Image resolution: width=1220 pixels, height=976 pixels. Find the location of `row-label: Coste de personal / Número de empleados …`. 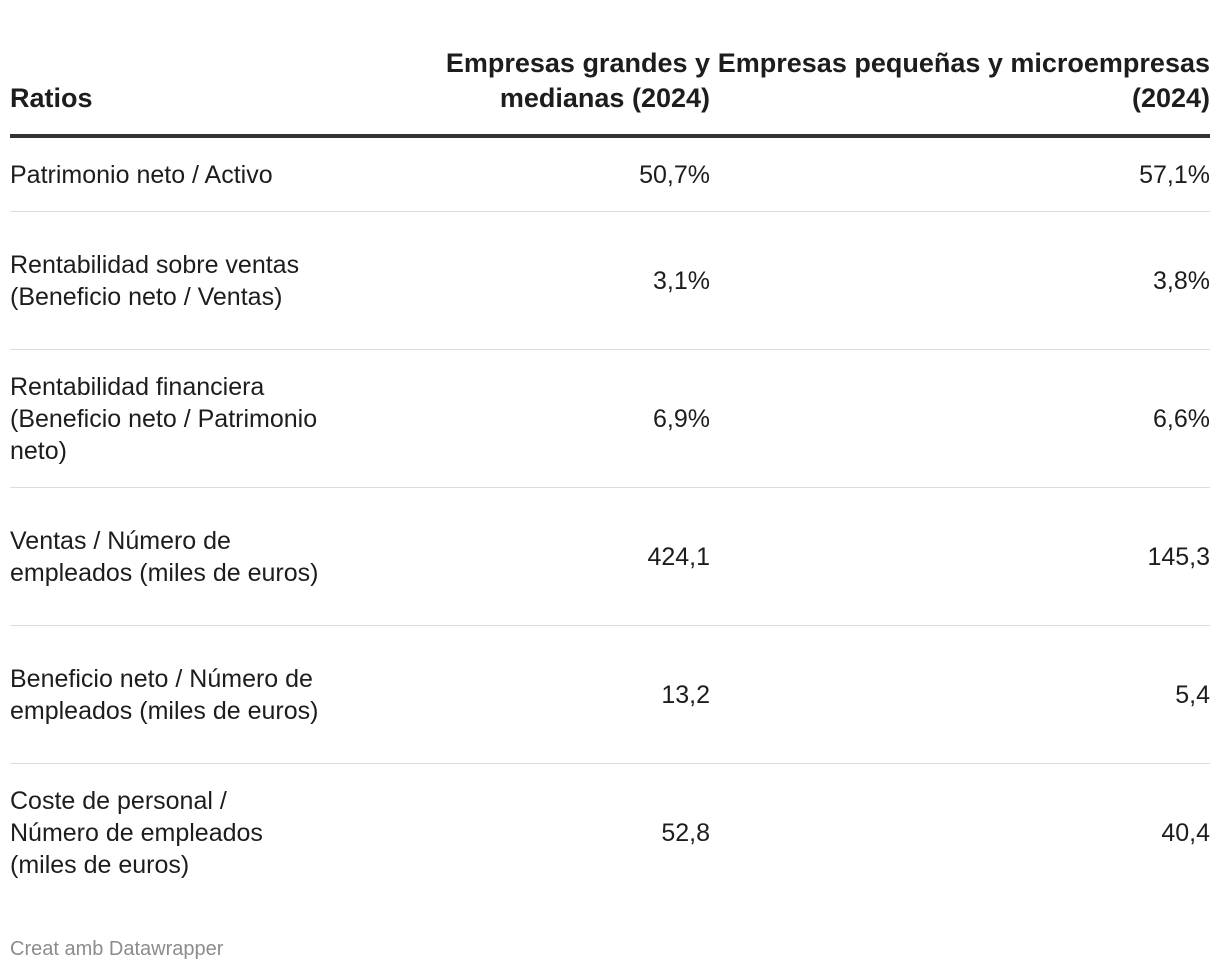

row-label: Coste de personal / Número de empleados … is located at coordinates (136, 832).